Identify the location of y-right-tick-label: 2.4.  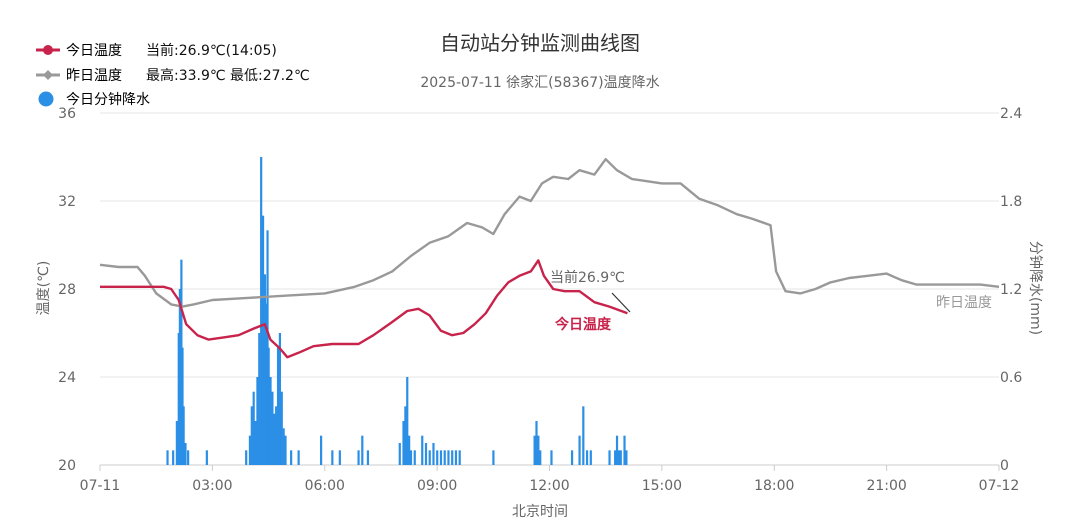
(1011, 114).